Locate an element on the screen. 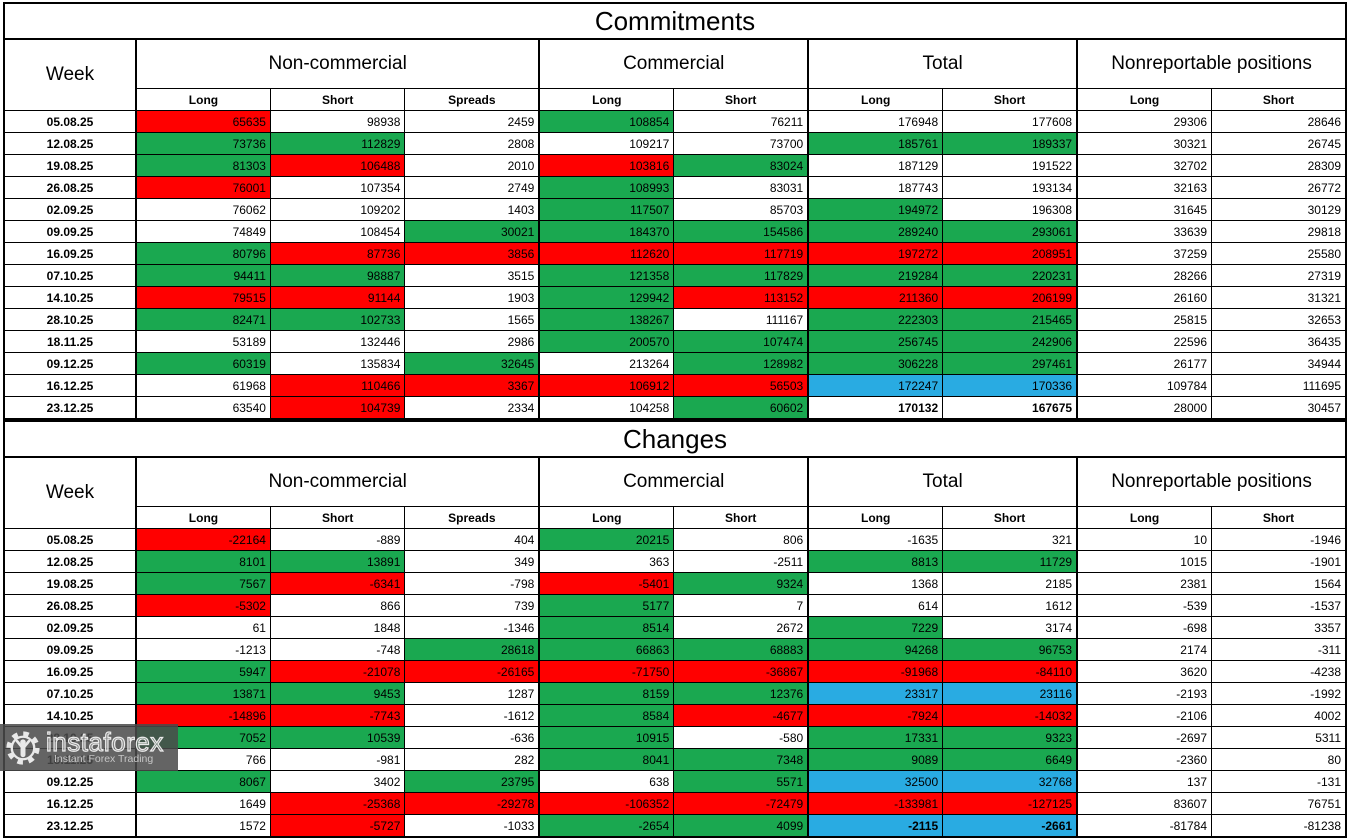  value-cell: 13891 is located at coordinates (337, 561).